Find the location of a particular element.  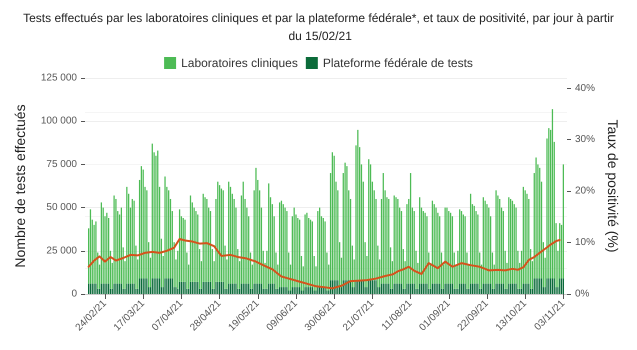

legend-label: Laboratoires cliniques is located at coordinates (239, 63).